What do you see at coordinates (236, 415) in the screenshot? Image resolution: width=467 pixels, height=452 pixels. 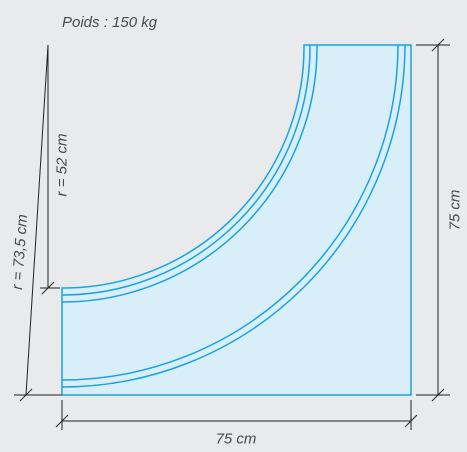 I see `width-dimension` at bounding box center [236, 415].